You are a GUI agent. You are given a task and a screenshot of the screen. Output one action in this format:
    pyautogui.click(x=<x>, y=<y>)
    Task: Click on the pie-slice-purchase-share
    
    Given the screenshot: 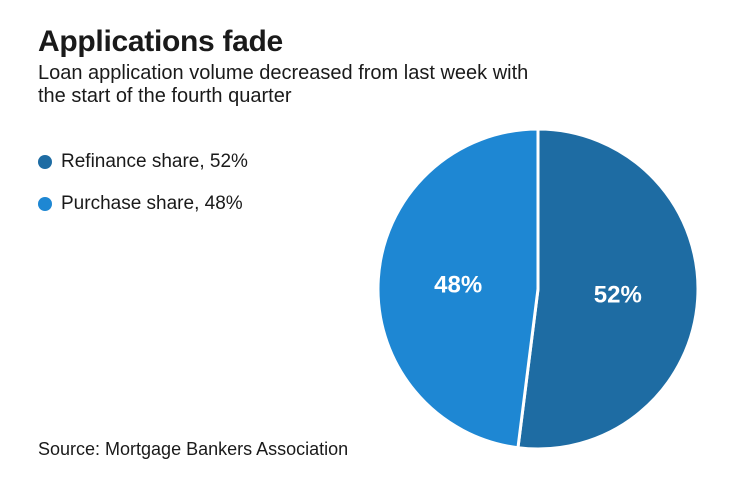 What is the action you would take?
    pyautogui.click(x=458, y=288)
    